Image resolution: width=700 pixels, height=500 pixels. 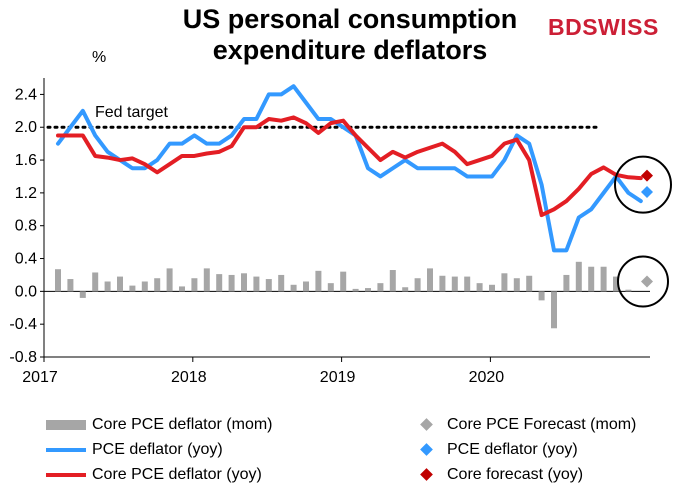 What do you see at coordinates (40, 377) in the screenshot?
I see `x-tick-label: 2017` at bounding box center [40, 377].